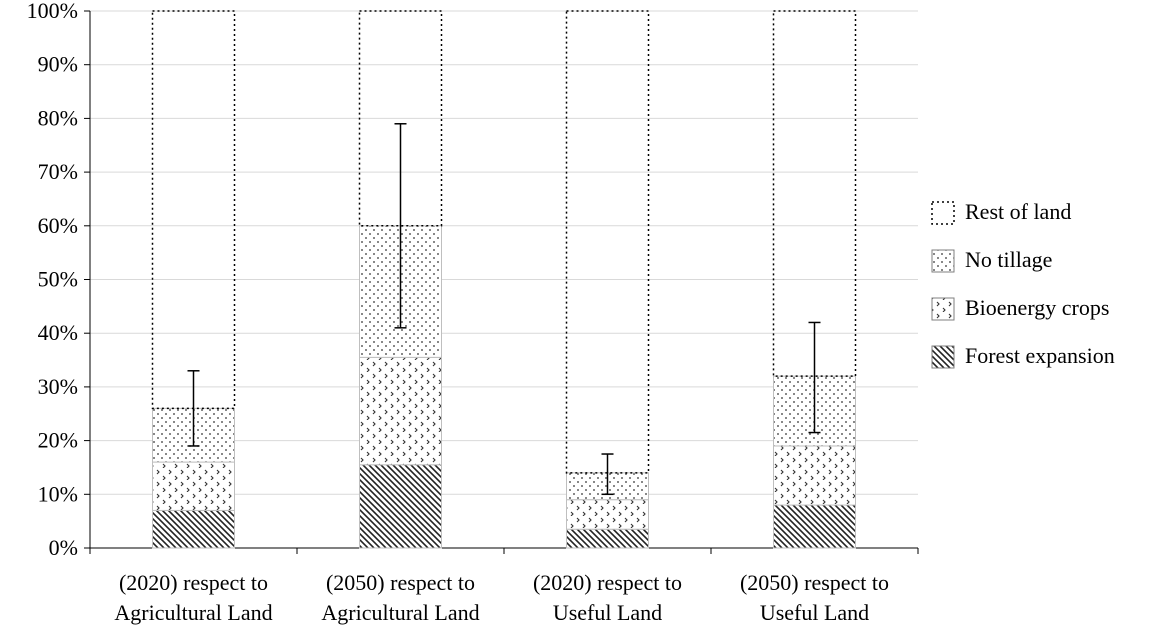 This screenshot has height=632, width=1159. What do you see at coordinates (58, 386) in the screenshot?
I see `y-tick-label: 30%` at bounding box center [58, 386].